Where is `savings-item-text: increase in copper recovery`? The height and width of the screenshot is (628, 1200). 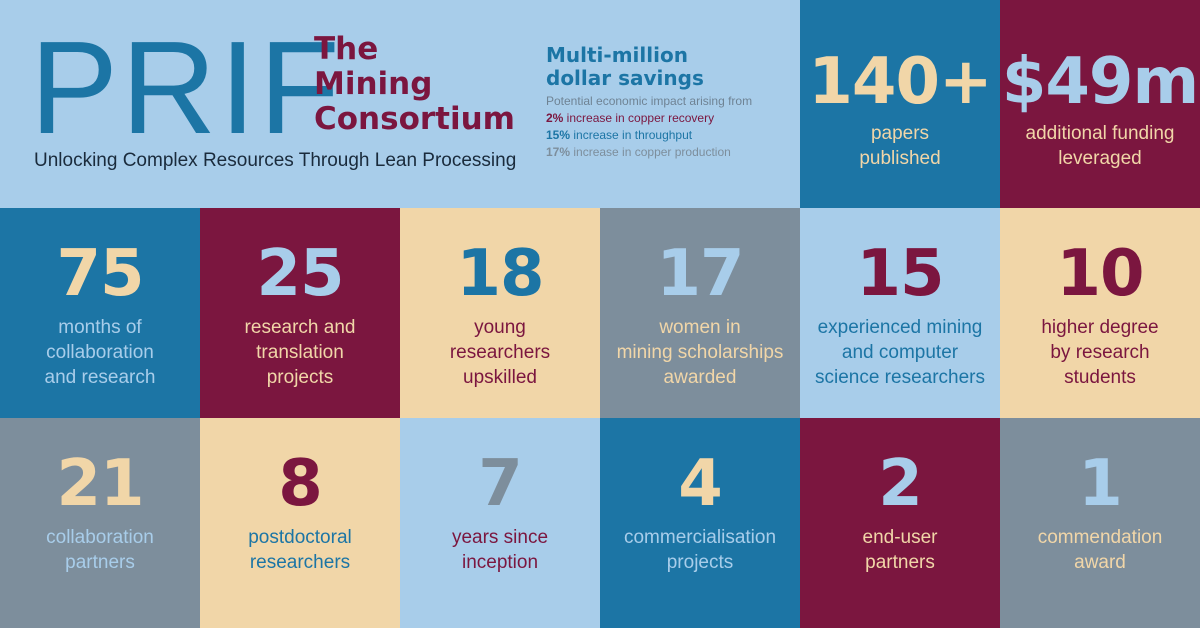
savings-item-text: increase in copper recovery is located at coordinates (639, 118).